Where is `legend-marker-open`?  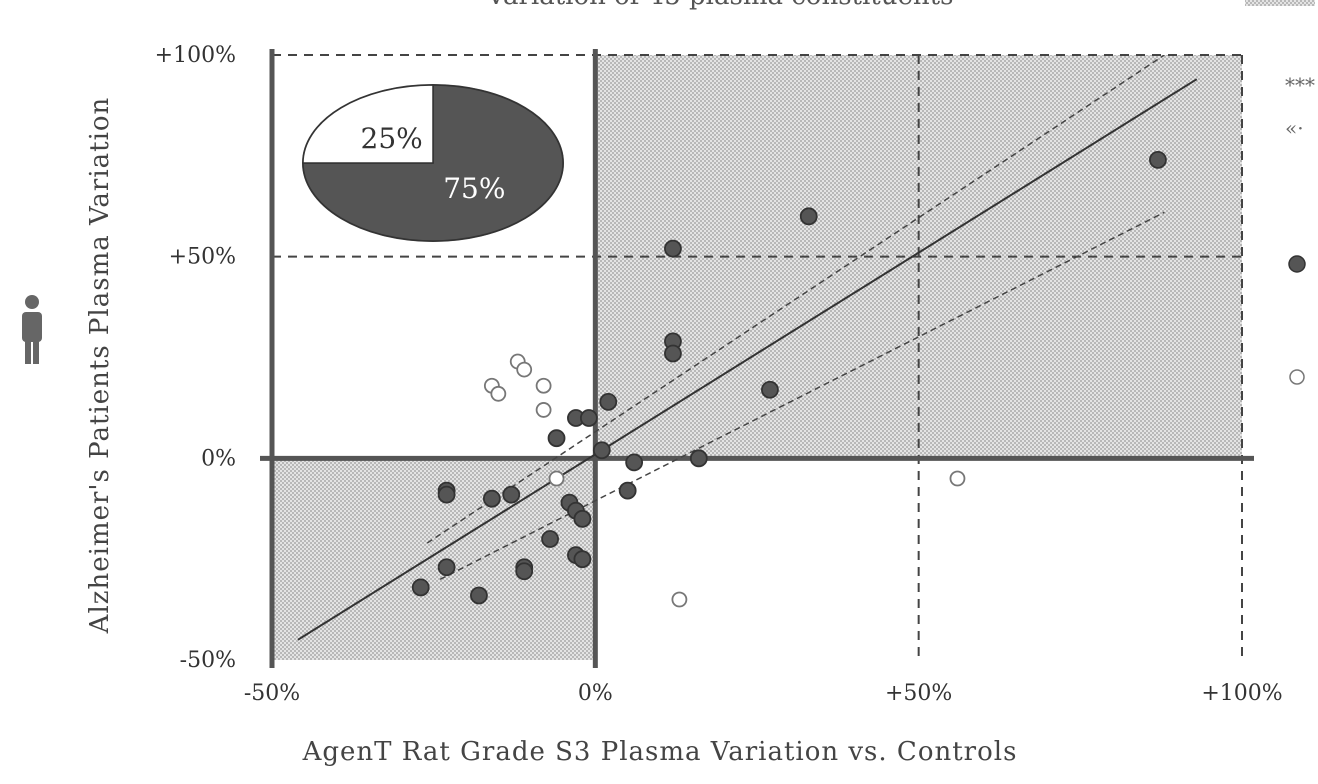
legend-marker-open is located at coordinates (1297, 377).